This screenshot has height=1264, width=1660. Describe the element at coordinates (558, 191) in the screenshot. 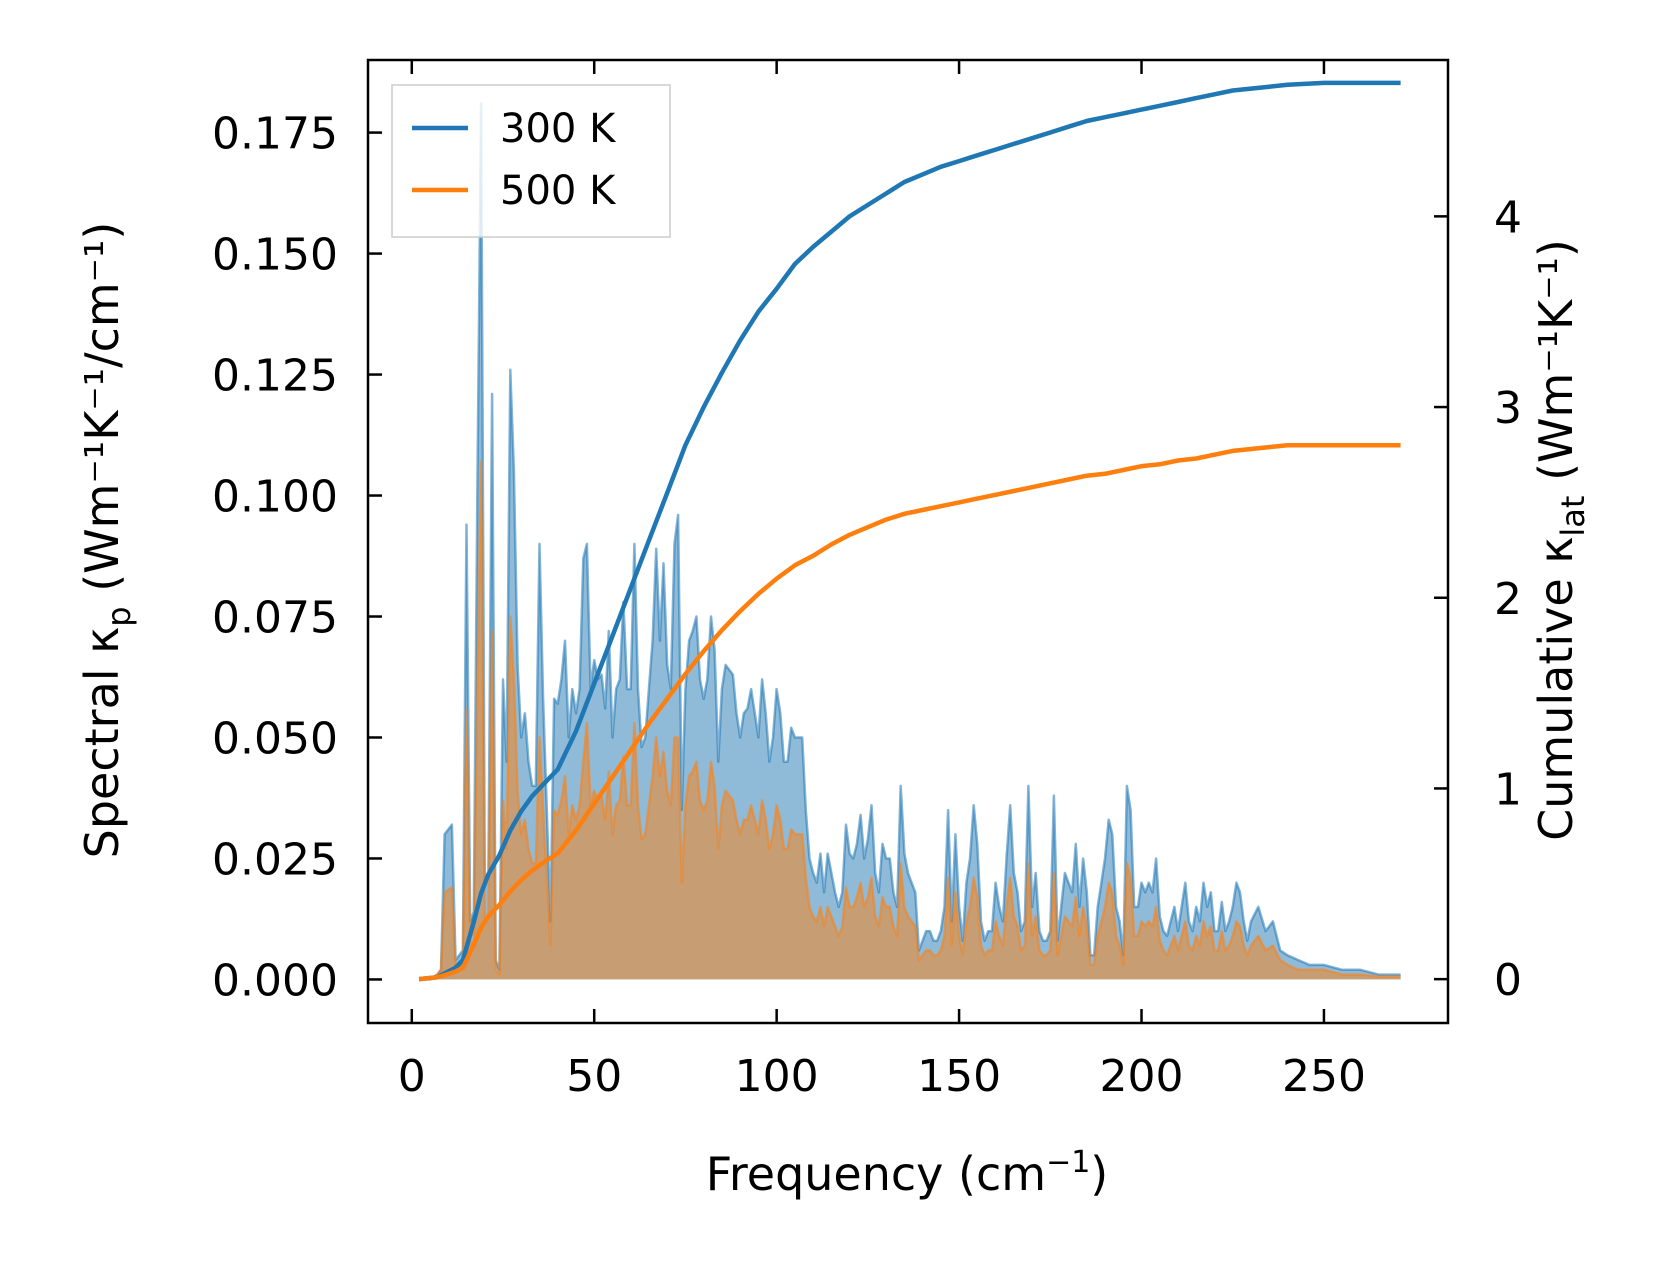

I see `legend-label-500k: 500 K` at that location.